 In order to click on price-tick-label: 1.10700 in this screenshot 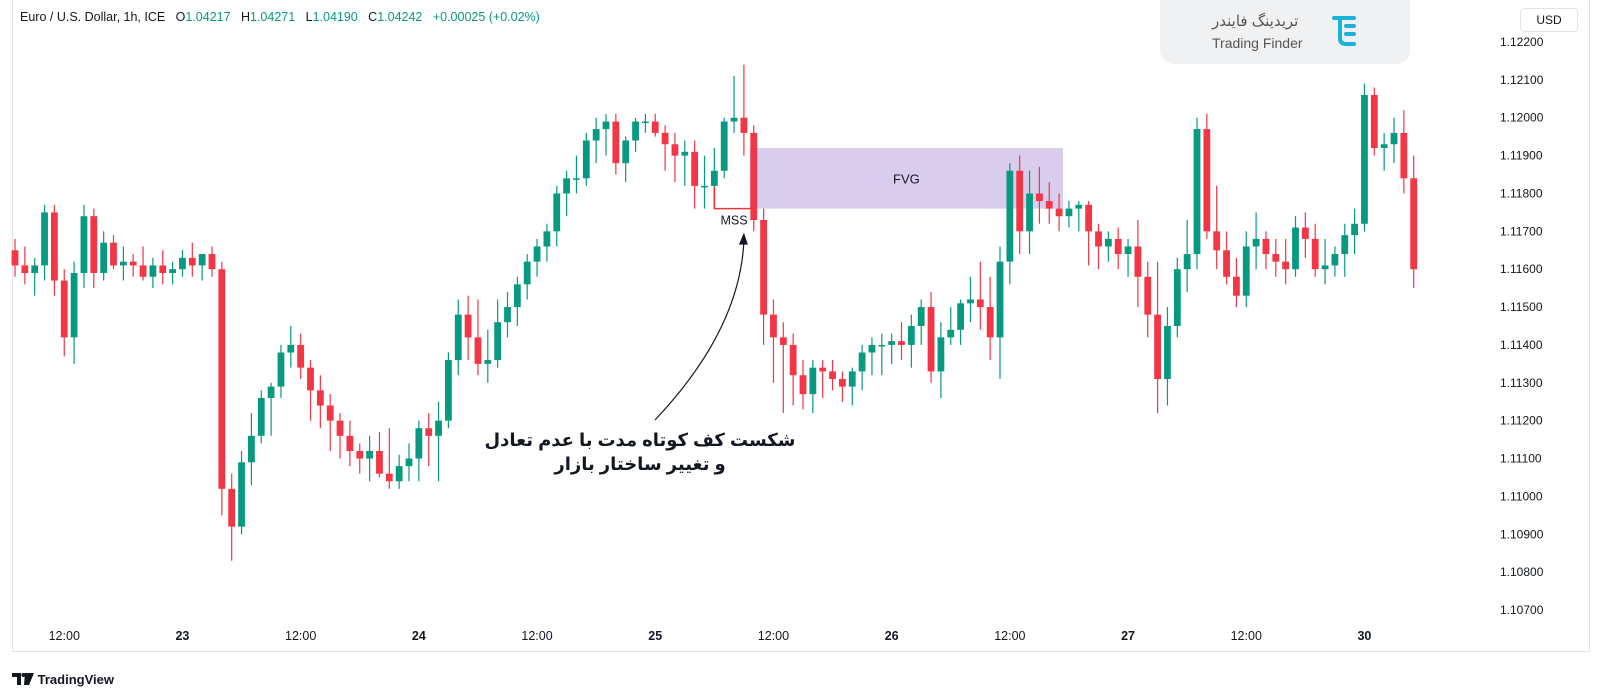, I will do `click(1522, 610)`.